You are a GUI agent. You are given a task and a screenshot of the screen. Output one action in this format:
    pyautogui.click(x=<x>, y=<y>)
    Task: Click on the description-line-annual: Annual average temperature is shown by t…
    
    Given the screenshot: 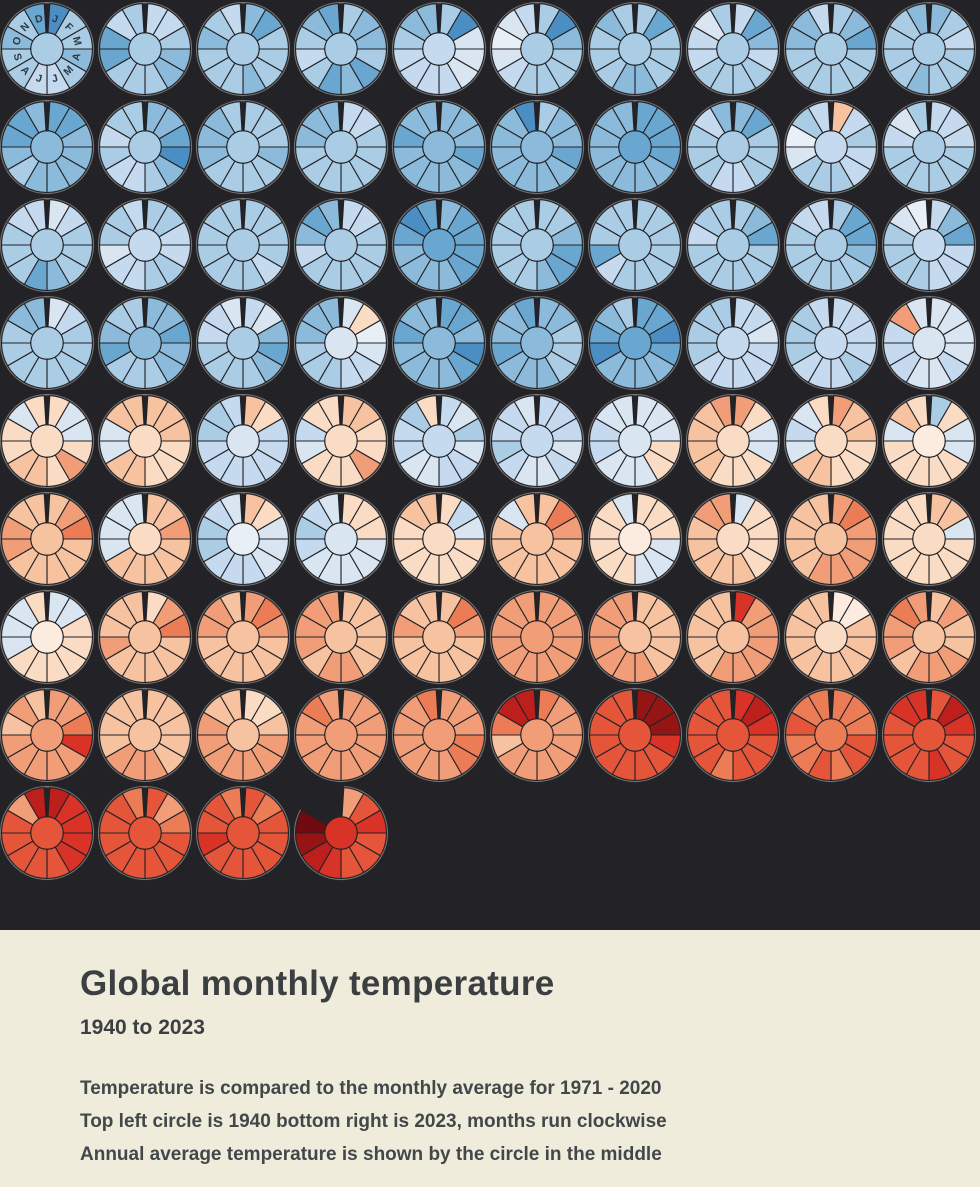 What is the action you would take?
    pyautogui.click(x=371, y=1154)
    